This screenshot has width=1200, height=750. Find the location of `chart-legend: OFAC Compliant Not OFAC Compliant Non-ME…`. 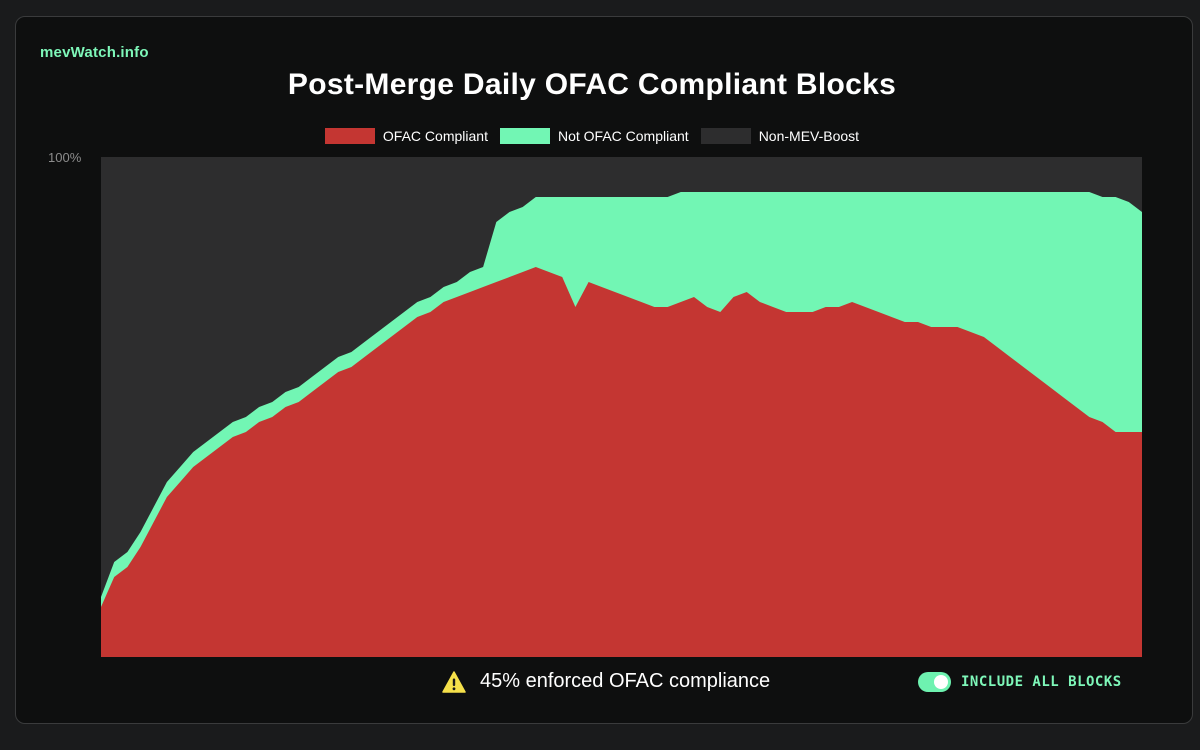

chart-legend: OFAC Compliant Not OFAC Compliant Non-ME… is located at coordinates (596, 136).